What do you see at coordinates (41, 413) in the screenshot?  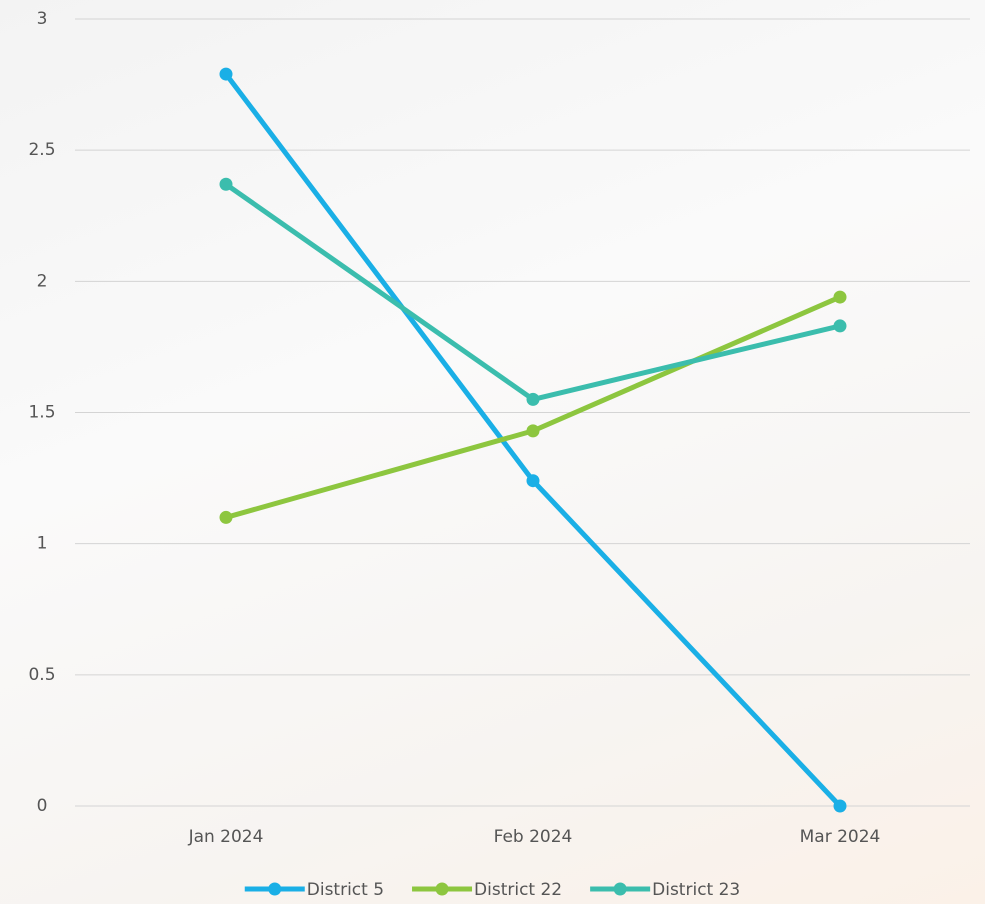 I see `y-tick-label: 1.5` at bounding box center [41, 413].